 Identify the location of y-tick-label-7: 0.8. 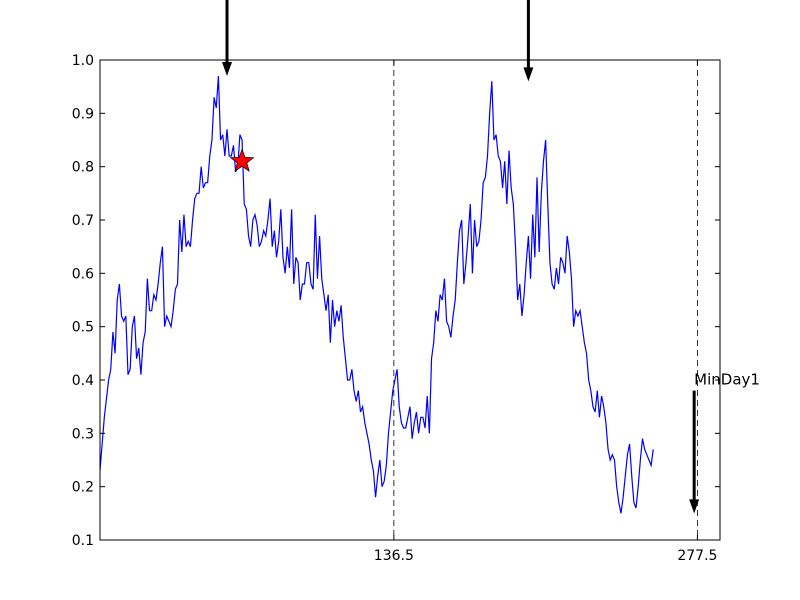
(83, 168).